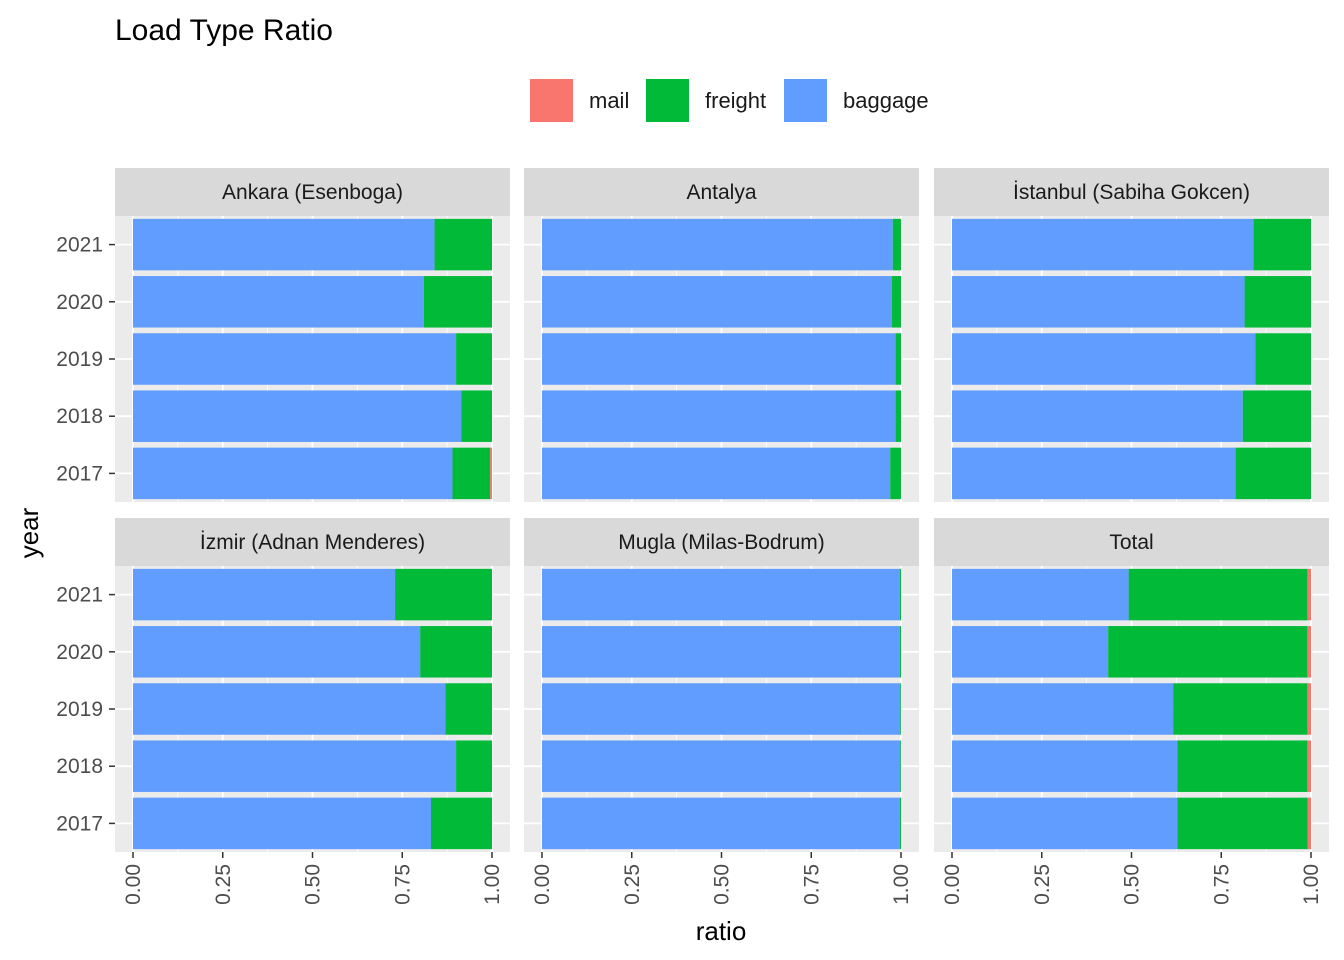  What do you see at coordinates (1309, 709) in the screenshot?
I see `bar-mail-2019` at bounding box center [1309, 709].